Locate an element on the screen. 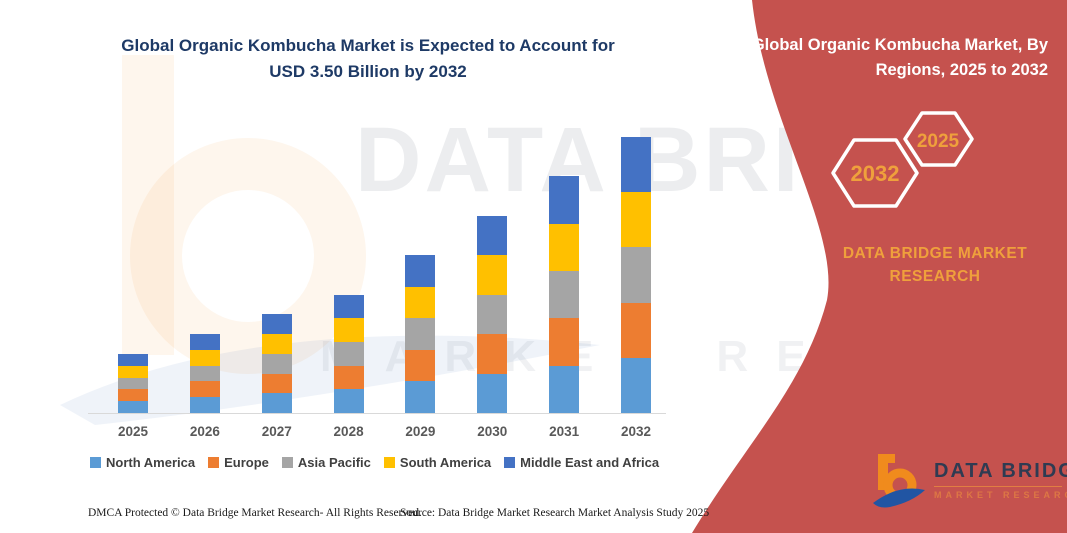  hexagon-2032-label: 2032 is located at coordinates (875, 173).